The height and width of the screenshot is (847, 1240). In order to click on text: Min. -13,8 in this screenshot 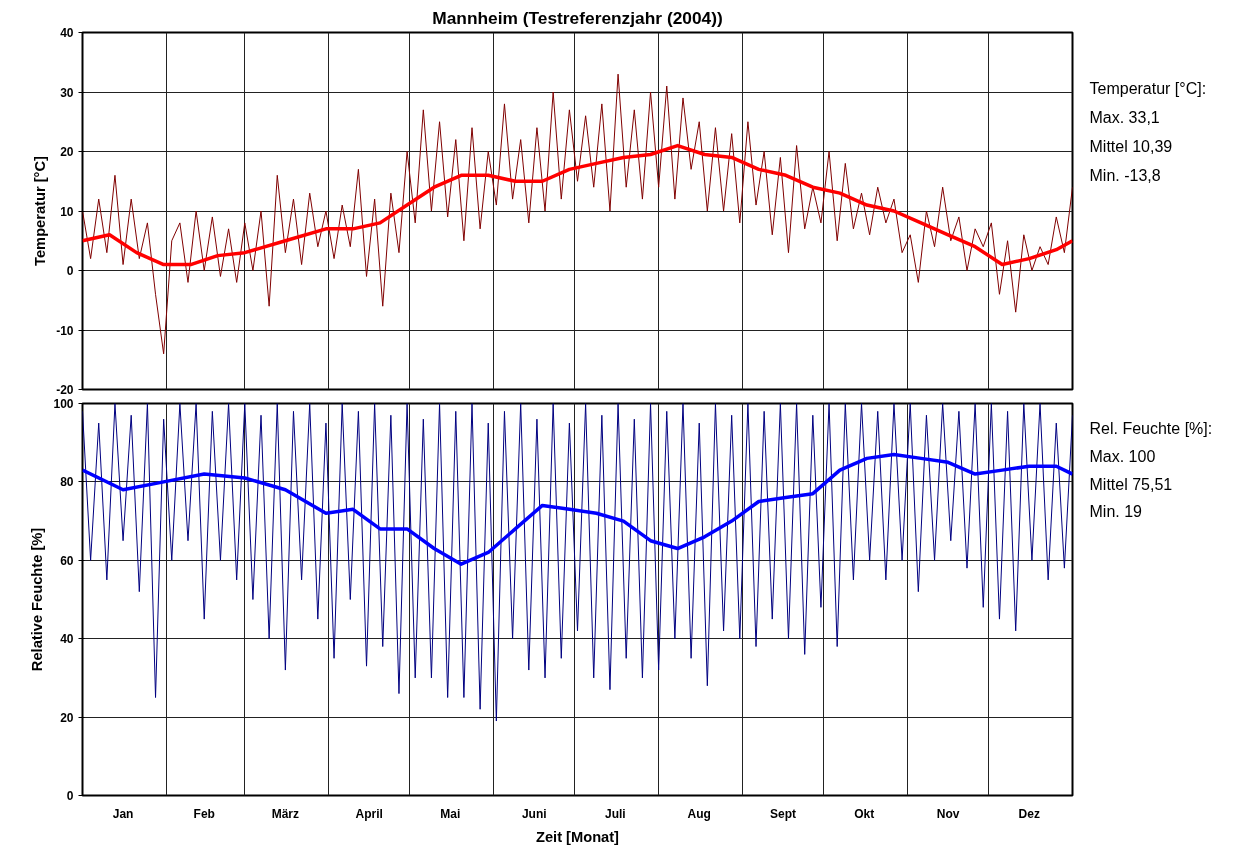, I will do `click(1125, 175)`.